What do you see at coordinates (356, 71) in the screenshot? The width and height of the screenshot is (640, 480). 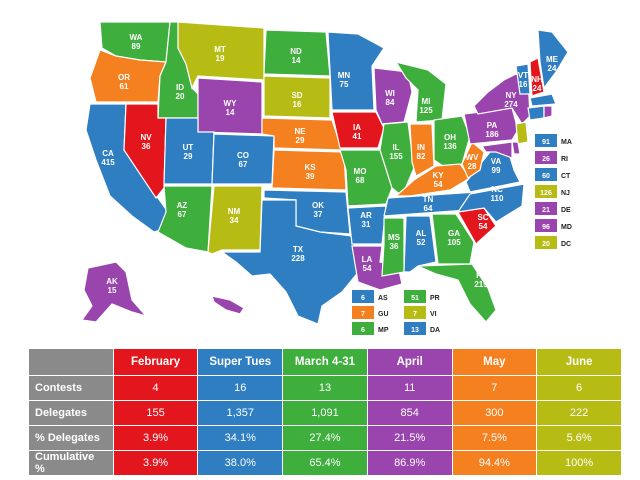 I see `state-mn` at bounding box center [356, 71].